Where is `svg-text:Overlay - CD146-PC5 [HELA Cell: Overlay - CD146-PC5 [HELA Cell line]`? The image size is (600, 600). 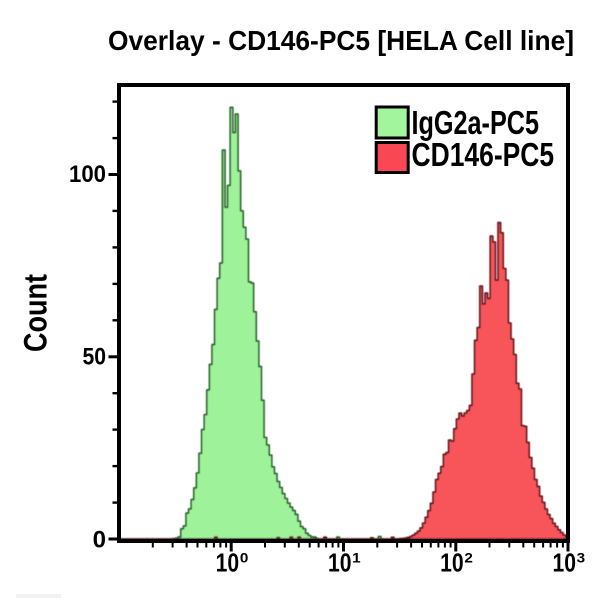 svg-text:Overlay - CD146-PC5 [HELA Cell: Overlay - CD146-PC5 [HELA Cell line] is located at coordinates (341, 40).